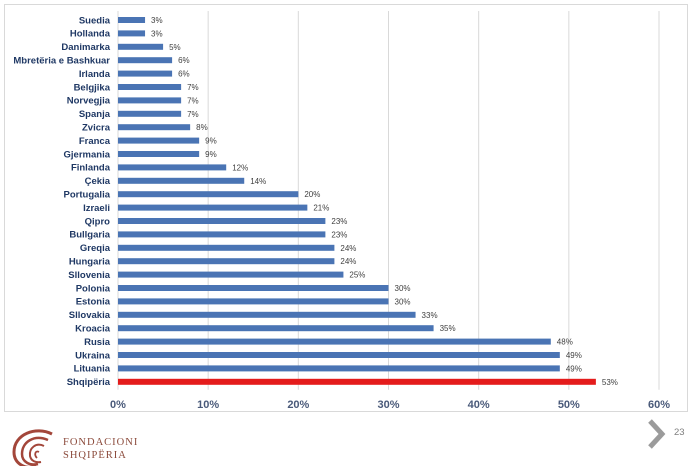 This screenshot has height=466, width=700. What do you see at coordinates (90, 262) in the screenshot?
I see `category-label: Hungaria` at bounding box center [90, 262].